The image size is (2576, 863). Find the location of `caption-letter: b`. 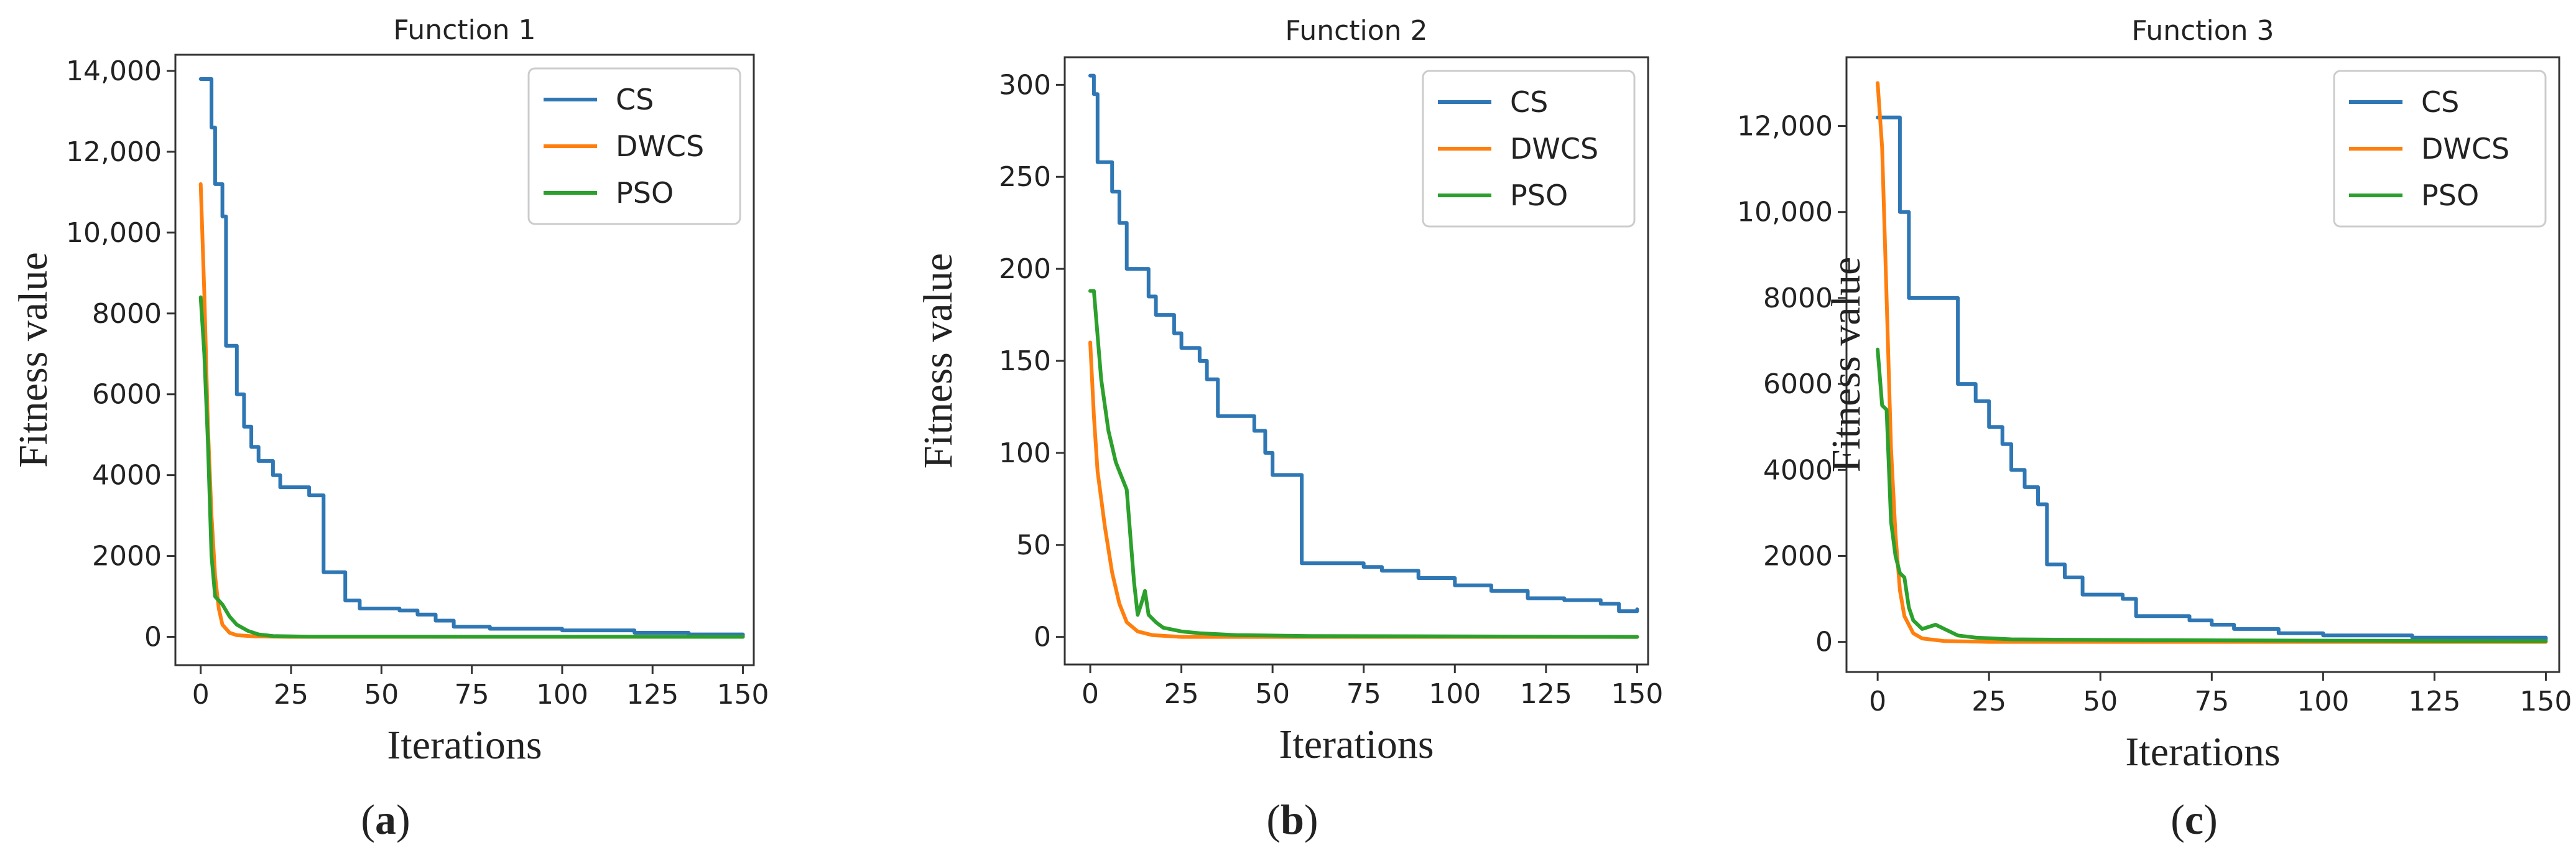

caption-letter: b is located at coordinates (1292, 820).